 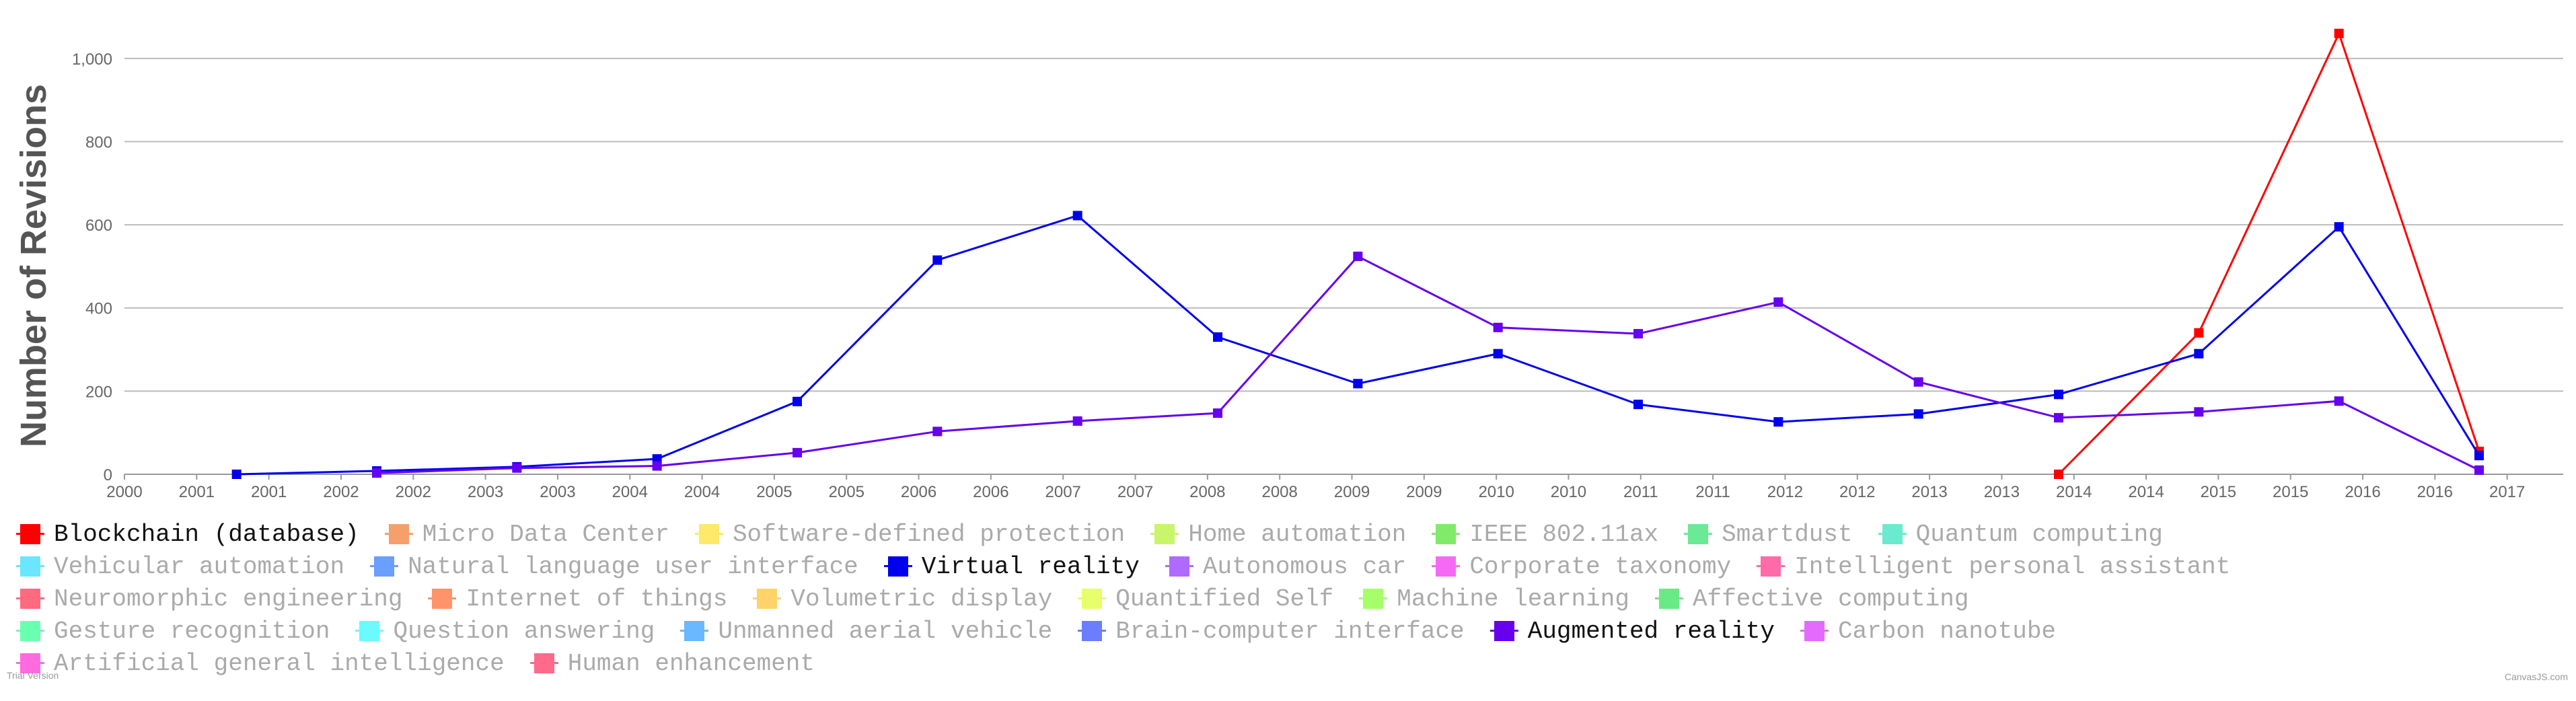 What do you see at coordinates (1994, 567) in the screenshot?
I see `legend-item: Intelligent personal assistant` at bounding box center [1994, 567].